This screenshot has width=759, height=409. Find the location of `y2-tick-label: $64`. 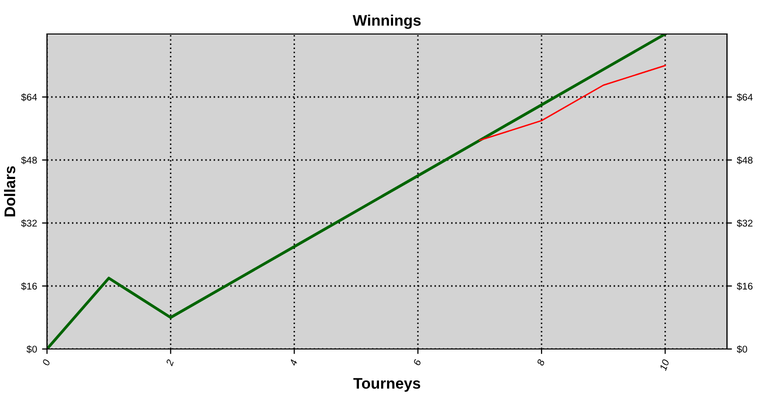

y2-tick-label: $64 is located at coordinates (744, 97).